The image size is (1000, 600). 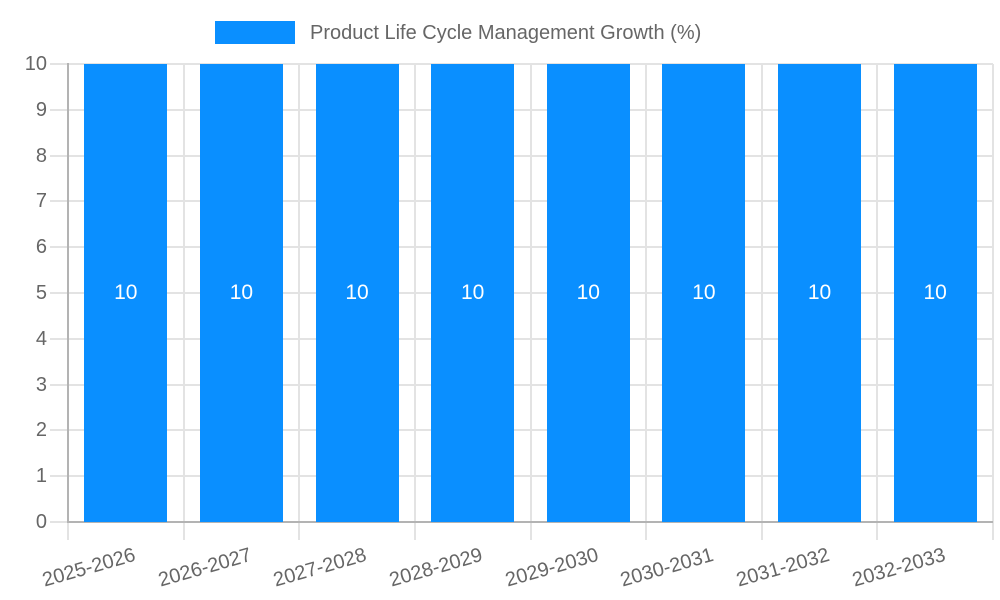 I want to click on x-axis-category-label: 2025-2026, so click(x=89, y=567).